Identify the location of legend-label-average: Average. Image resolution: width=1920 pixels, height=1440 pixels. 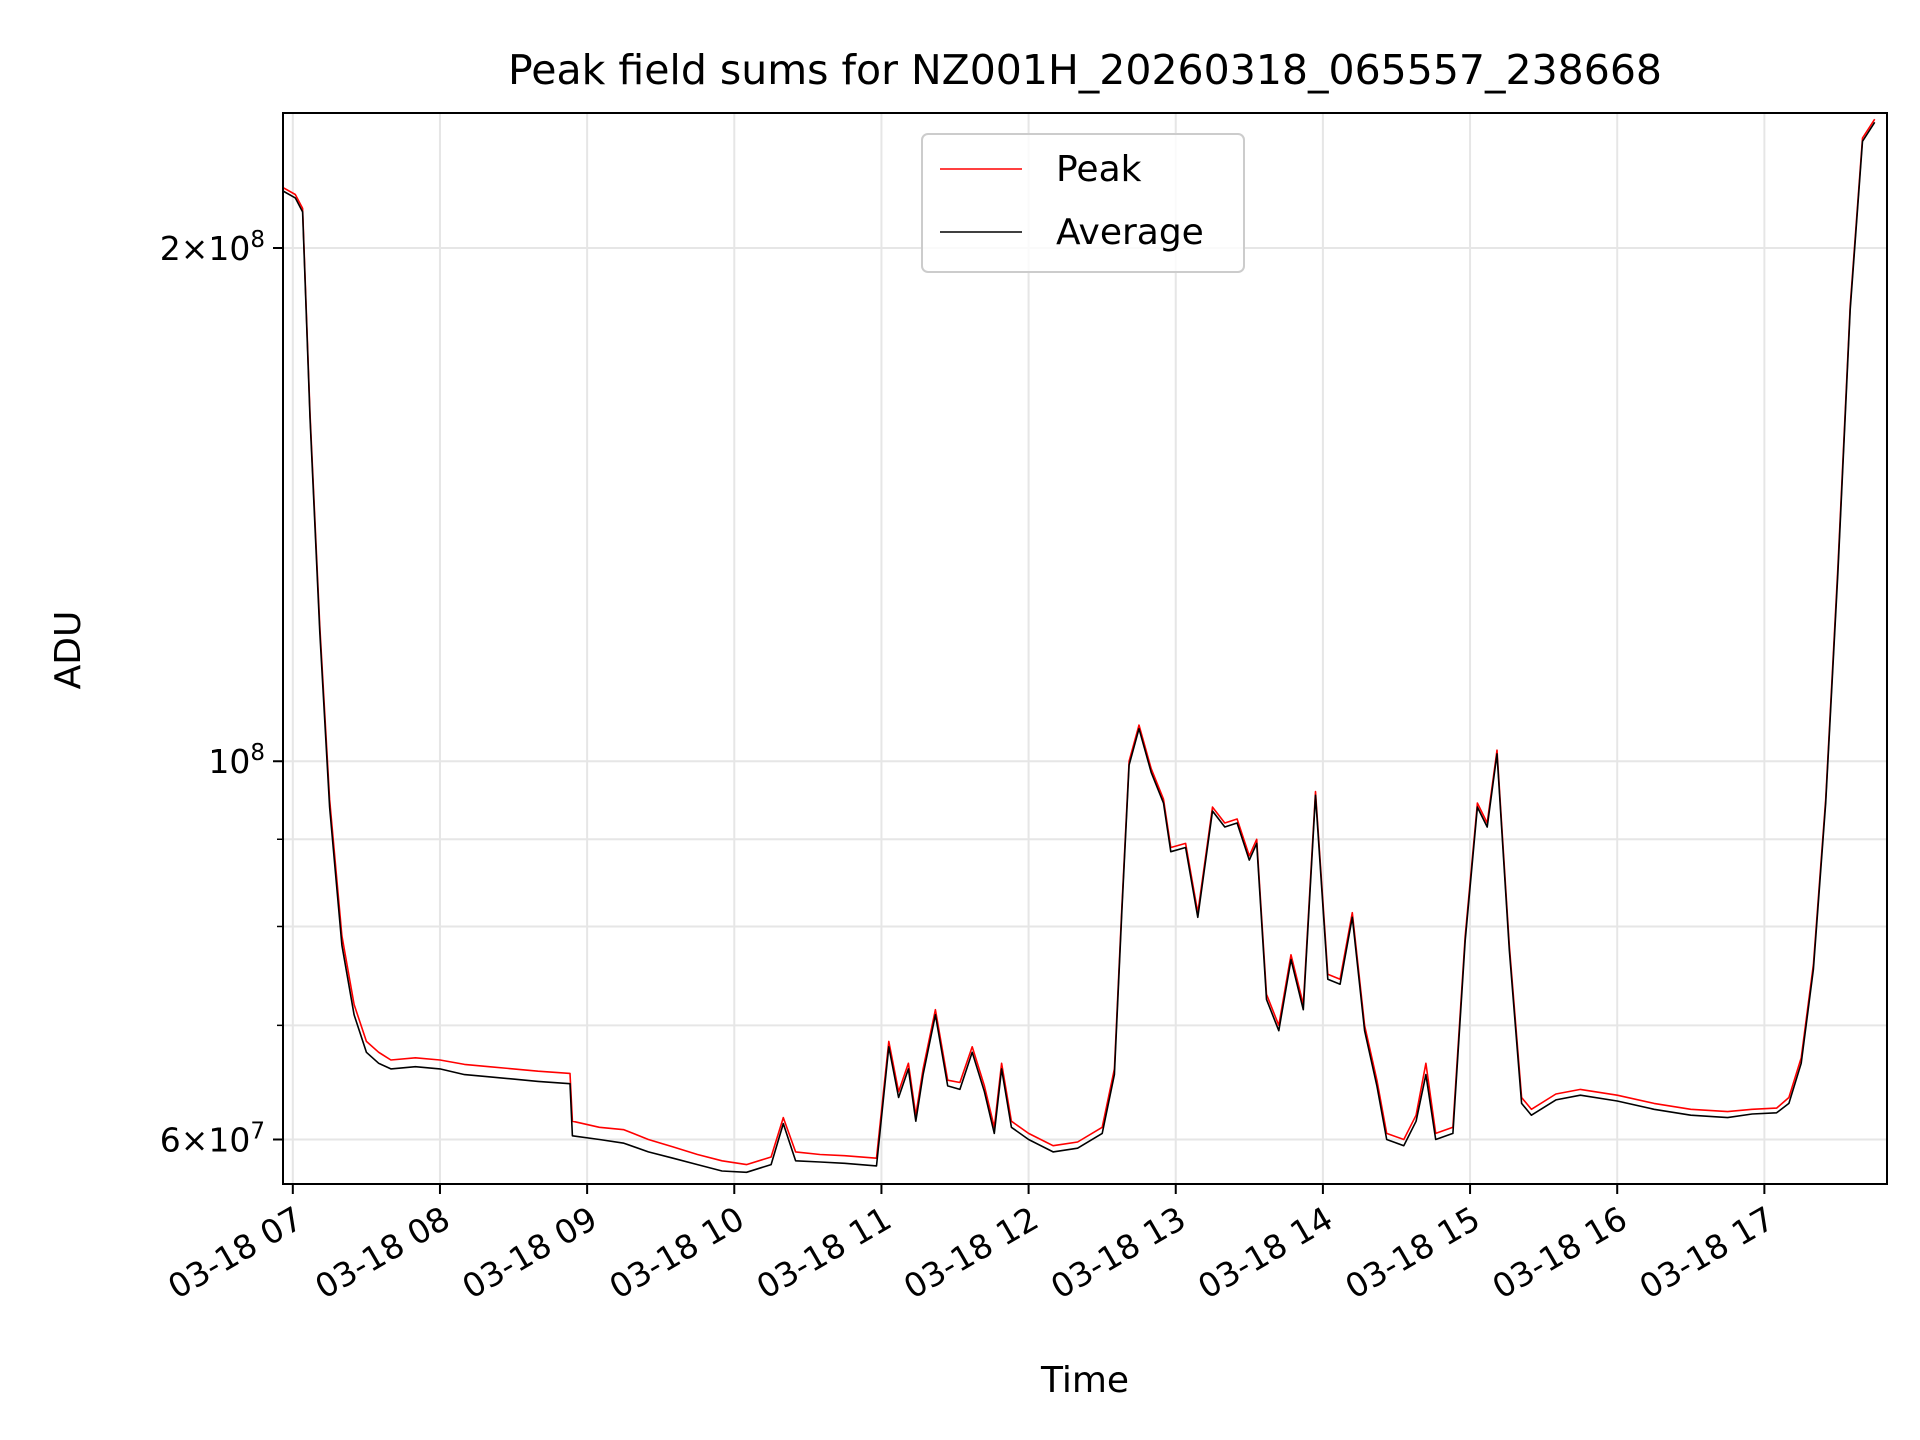
(1130, 232).